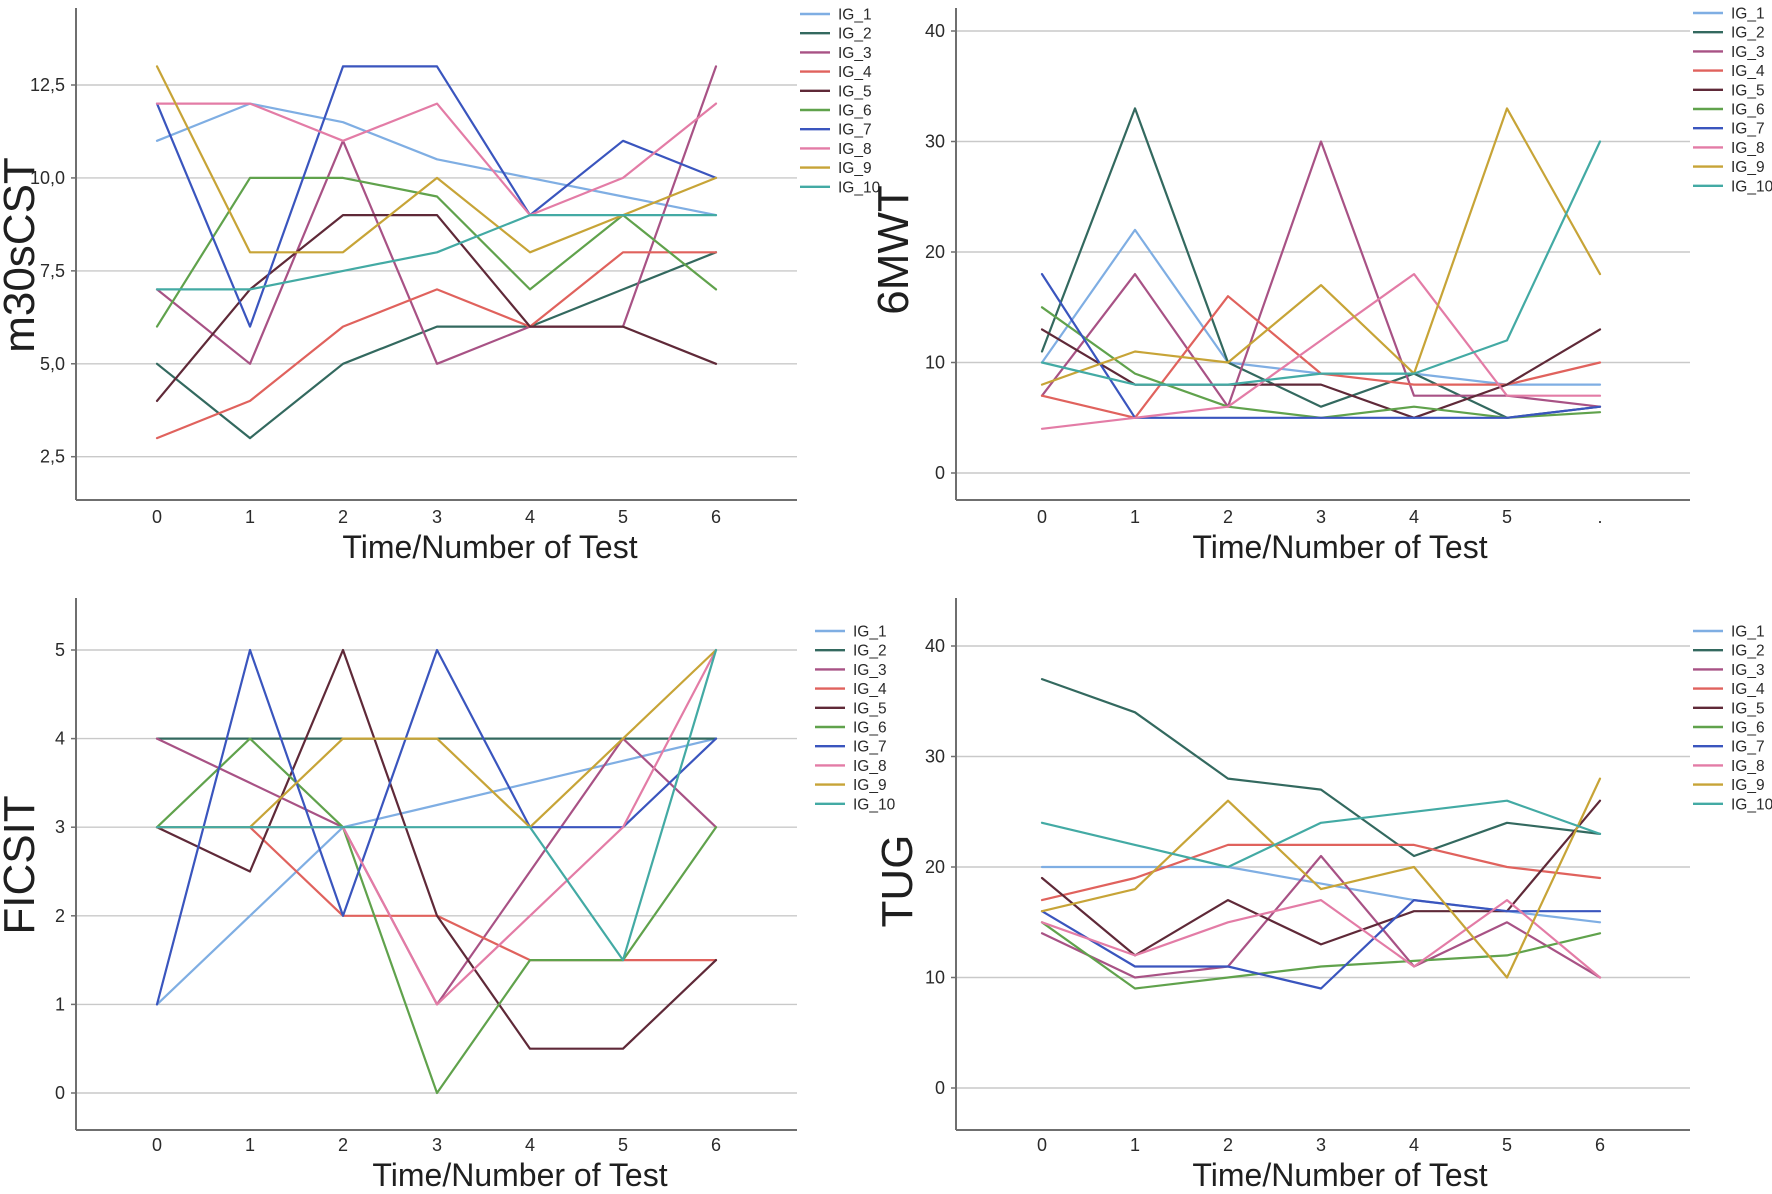 Image resolution: width=1772 pixels, height=1194 pixels. What do you see at coordinates (47, 85) in the screenshot?
I see `y-tick-label: 12,5` at bounding box center [47, 85].